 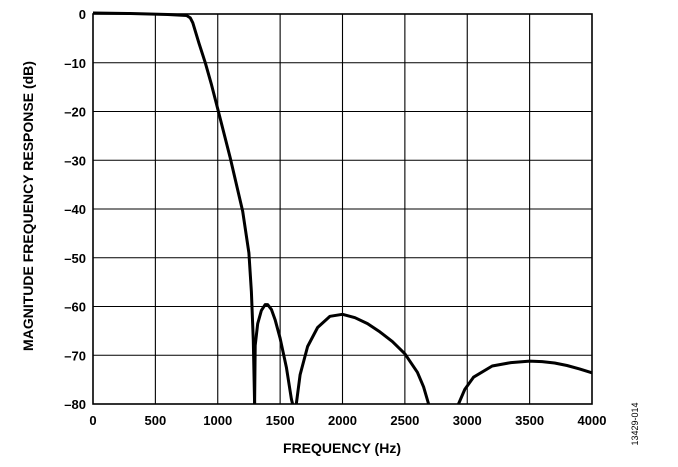 I want to click on x-tick-label: 1500, so click(x=280, y=420).